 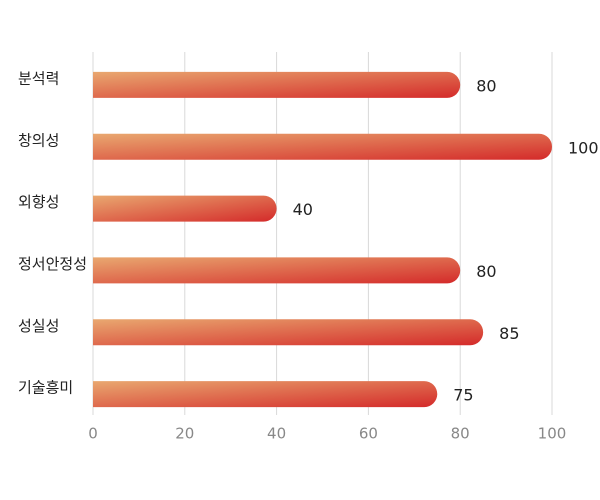 I want to click on y-tick-label: 창의성, so click(x=38, y=140).